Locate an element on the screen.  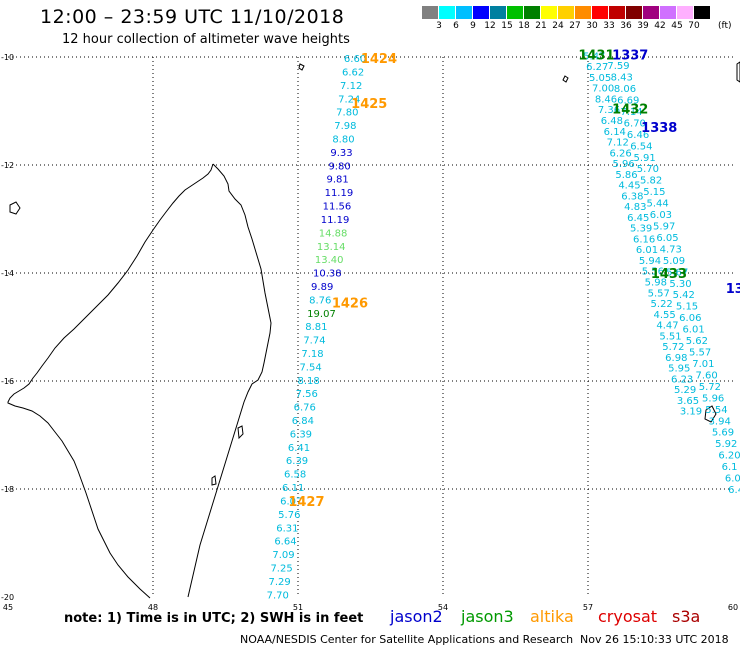
pass-time-label: 13 is located at coordinates (733, 289).